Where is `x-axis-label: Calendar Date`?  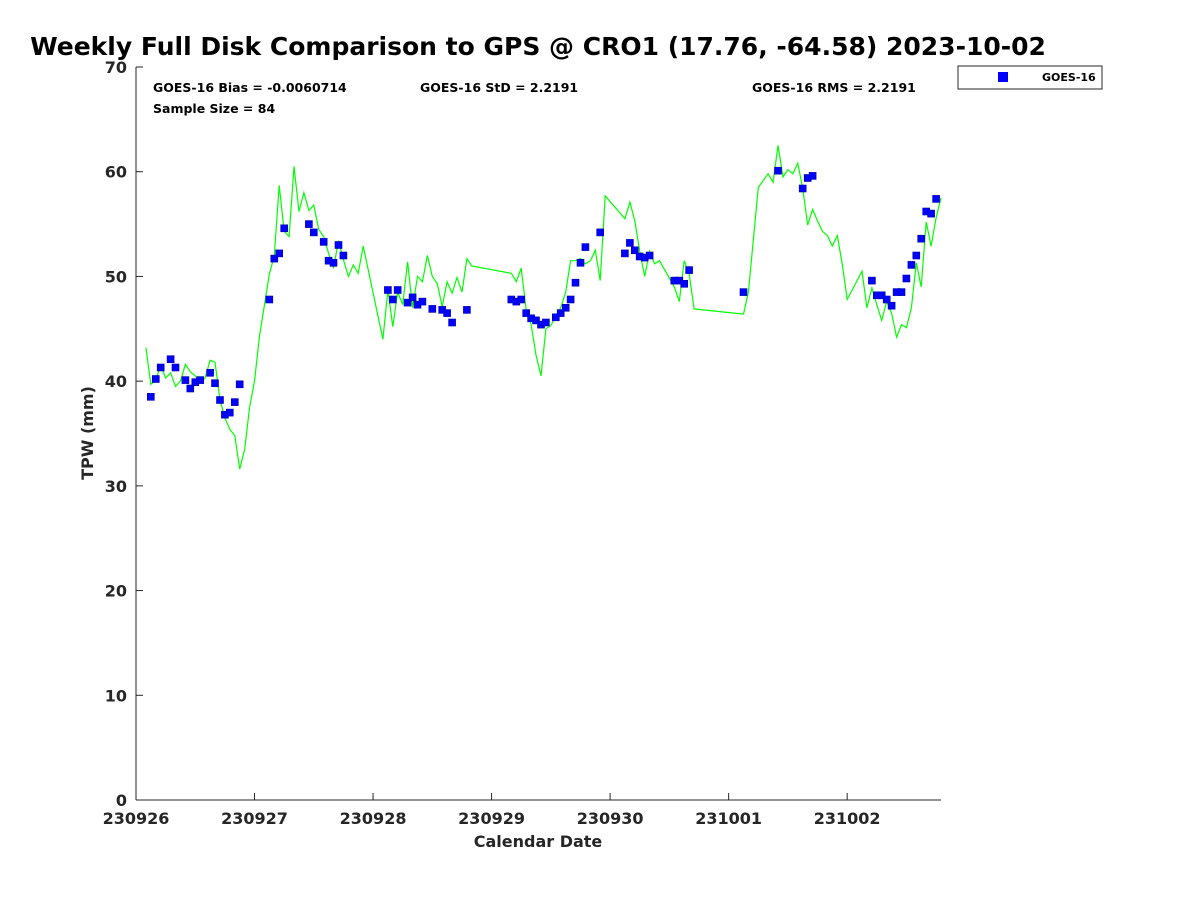
x-axis-label: Calendar Date is located at coordinates (538, 841).